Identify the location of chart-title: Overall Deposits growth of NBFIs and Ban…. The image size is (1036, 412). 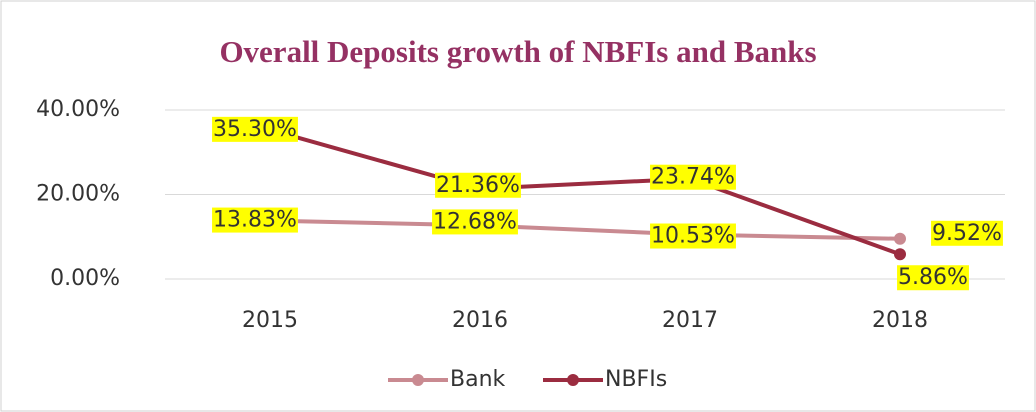
(517, 51).